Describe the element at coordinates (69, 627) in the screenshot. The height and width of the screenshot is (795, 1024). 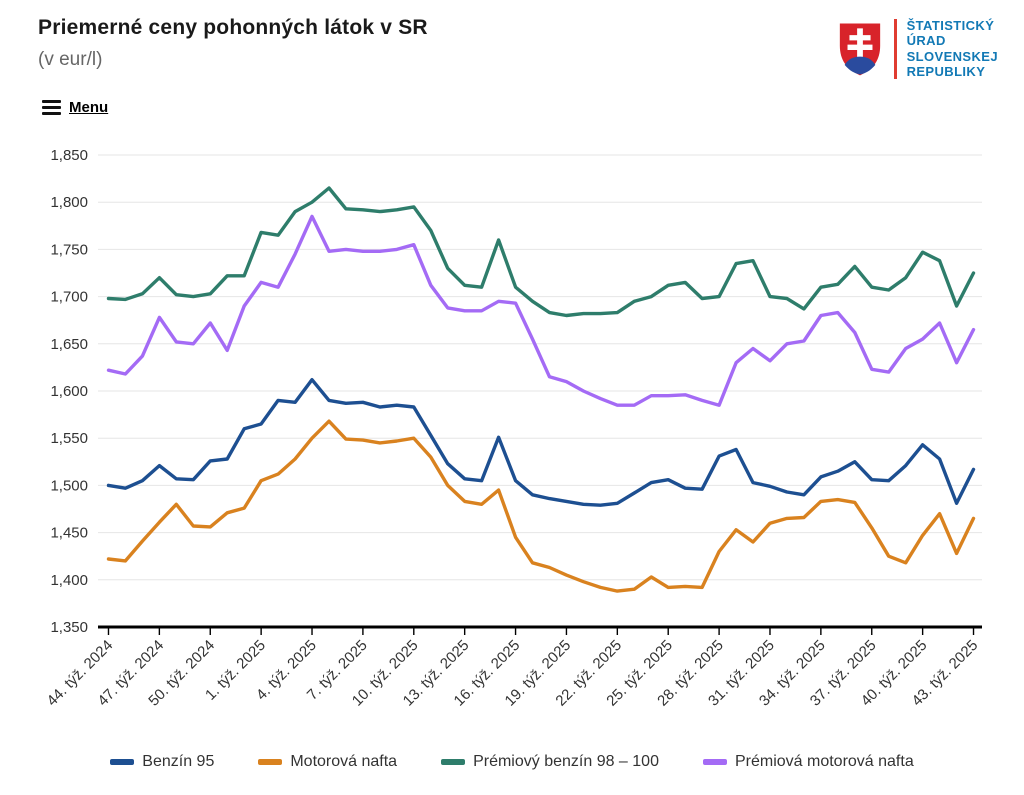
I see `y-axis-label: 1,350` at that location.